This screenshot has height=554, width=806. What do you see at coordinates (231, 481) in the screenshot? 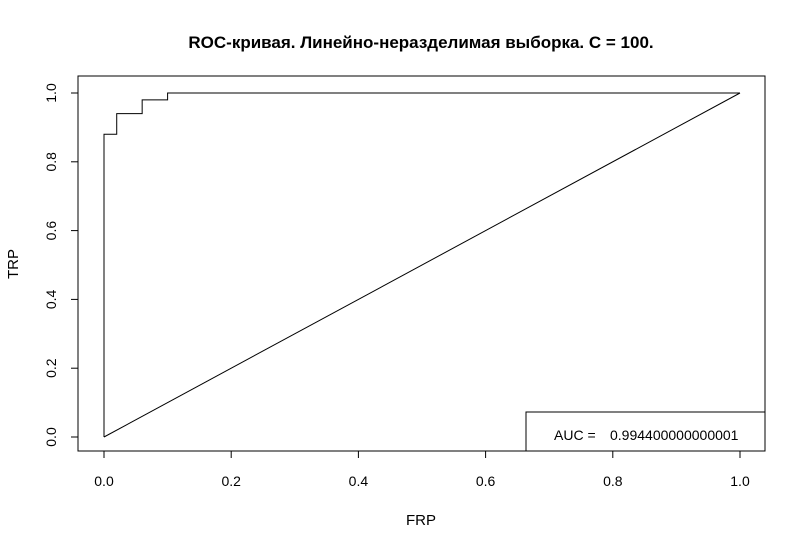
I see `x-tick-label: 0.2` at bounding box center [231, 481].